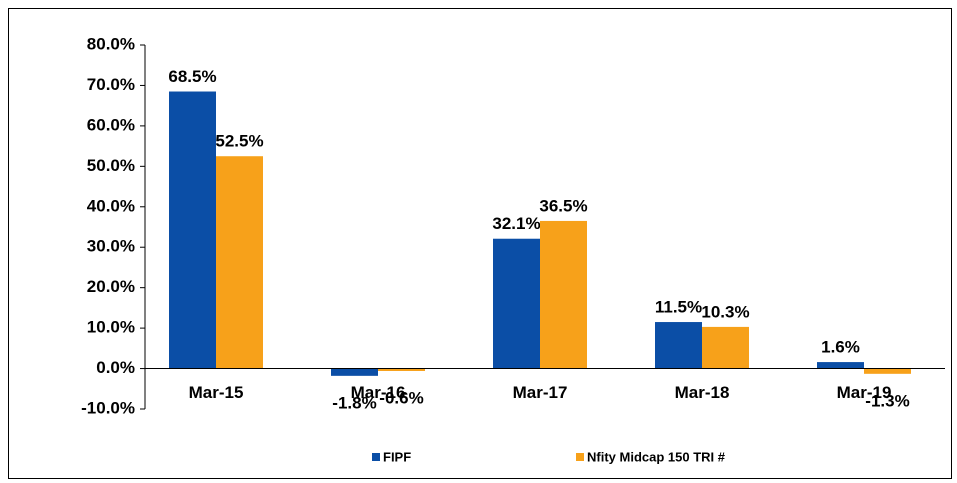  I want to click on y-tick-label: 0.0%, so click(115, 367).